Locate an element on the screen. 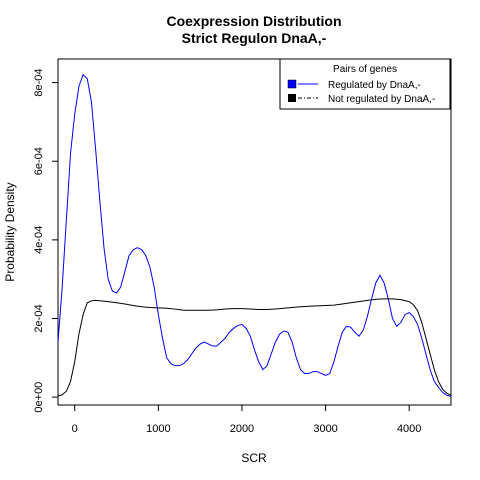  legend-title: Pairs of genes is located at coordinates (365, 69).